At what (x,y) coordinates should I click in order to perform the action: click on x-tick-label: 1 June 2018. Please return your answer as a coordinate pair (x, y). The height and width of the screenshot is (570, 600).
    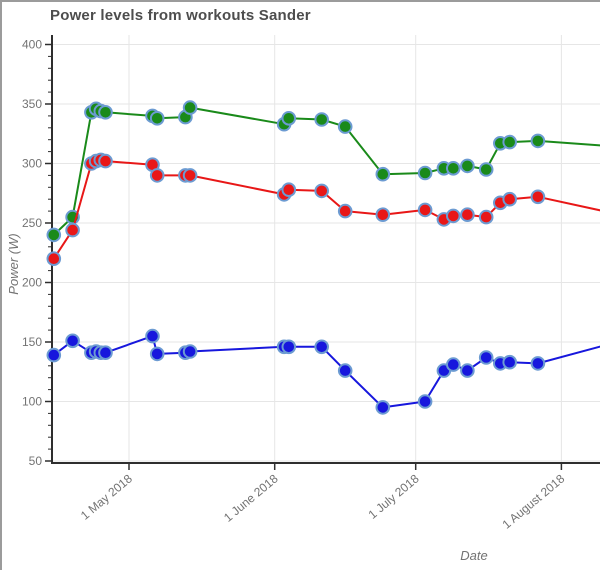
    Looking at the image, I should click on (251, 497).